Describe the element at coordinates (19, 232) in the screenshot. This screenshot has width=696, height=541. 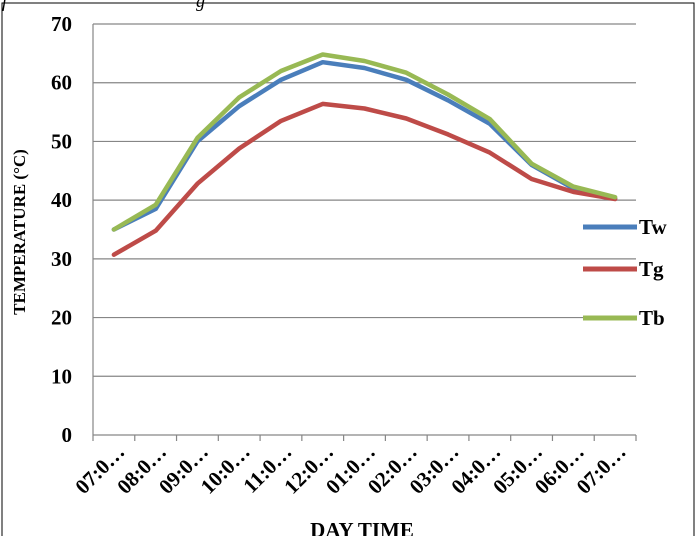
I see `y-axis-label: TEMPERATURE (°C)` at that location.